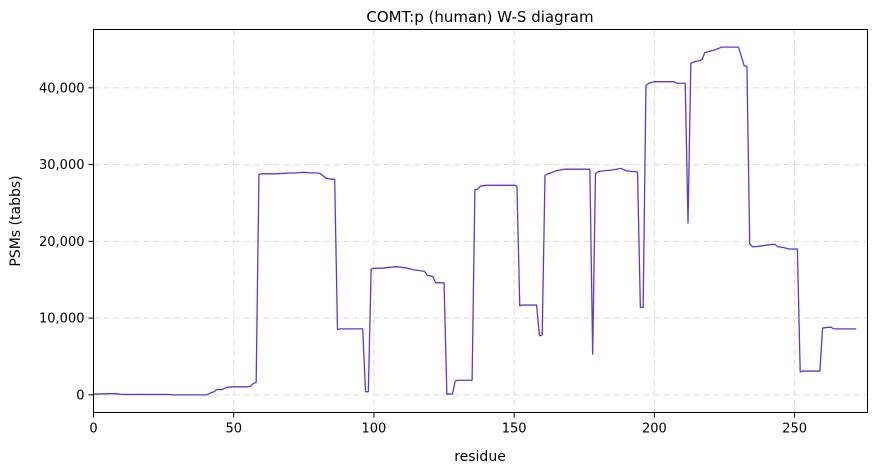 This screenshot has height=474, width=878. Describe the element at coordinates (480, 457) in the screenshot. I see `x-axis-label: residue` at that location.